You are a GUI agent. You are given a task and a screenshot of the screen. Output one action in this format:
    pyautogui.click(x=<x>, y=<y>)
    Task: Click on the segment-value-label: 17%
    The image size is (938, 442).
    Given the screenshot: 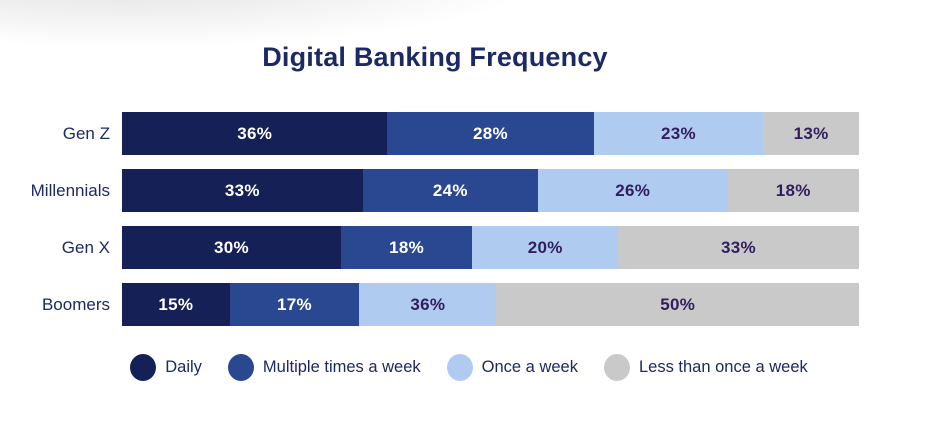 What is the action you would take?
    pyautogui.click(x=294, y=304)
    